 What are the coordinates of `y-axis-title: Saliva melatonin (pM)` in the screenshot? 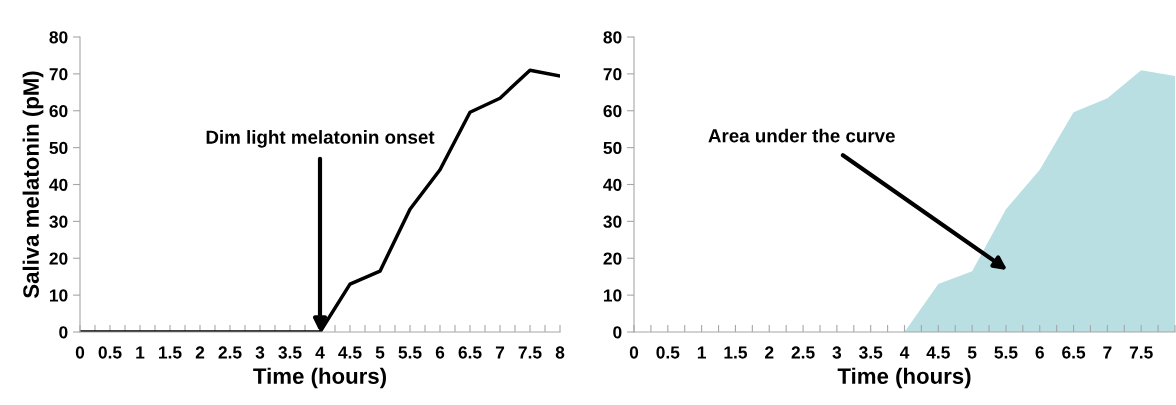 It's located at (33, 185).